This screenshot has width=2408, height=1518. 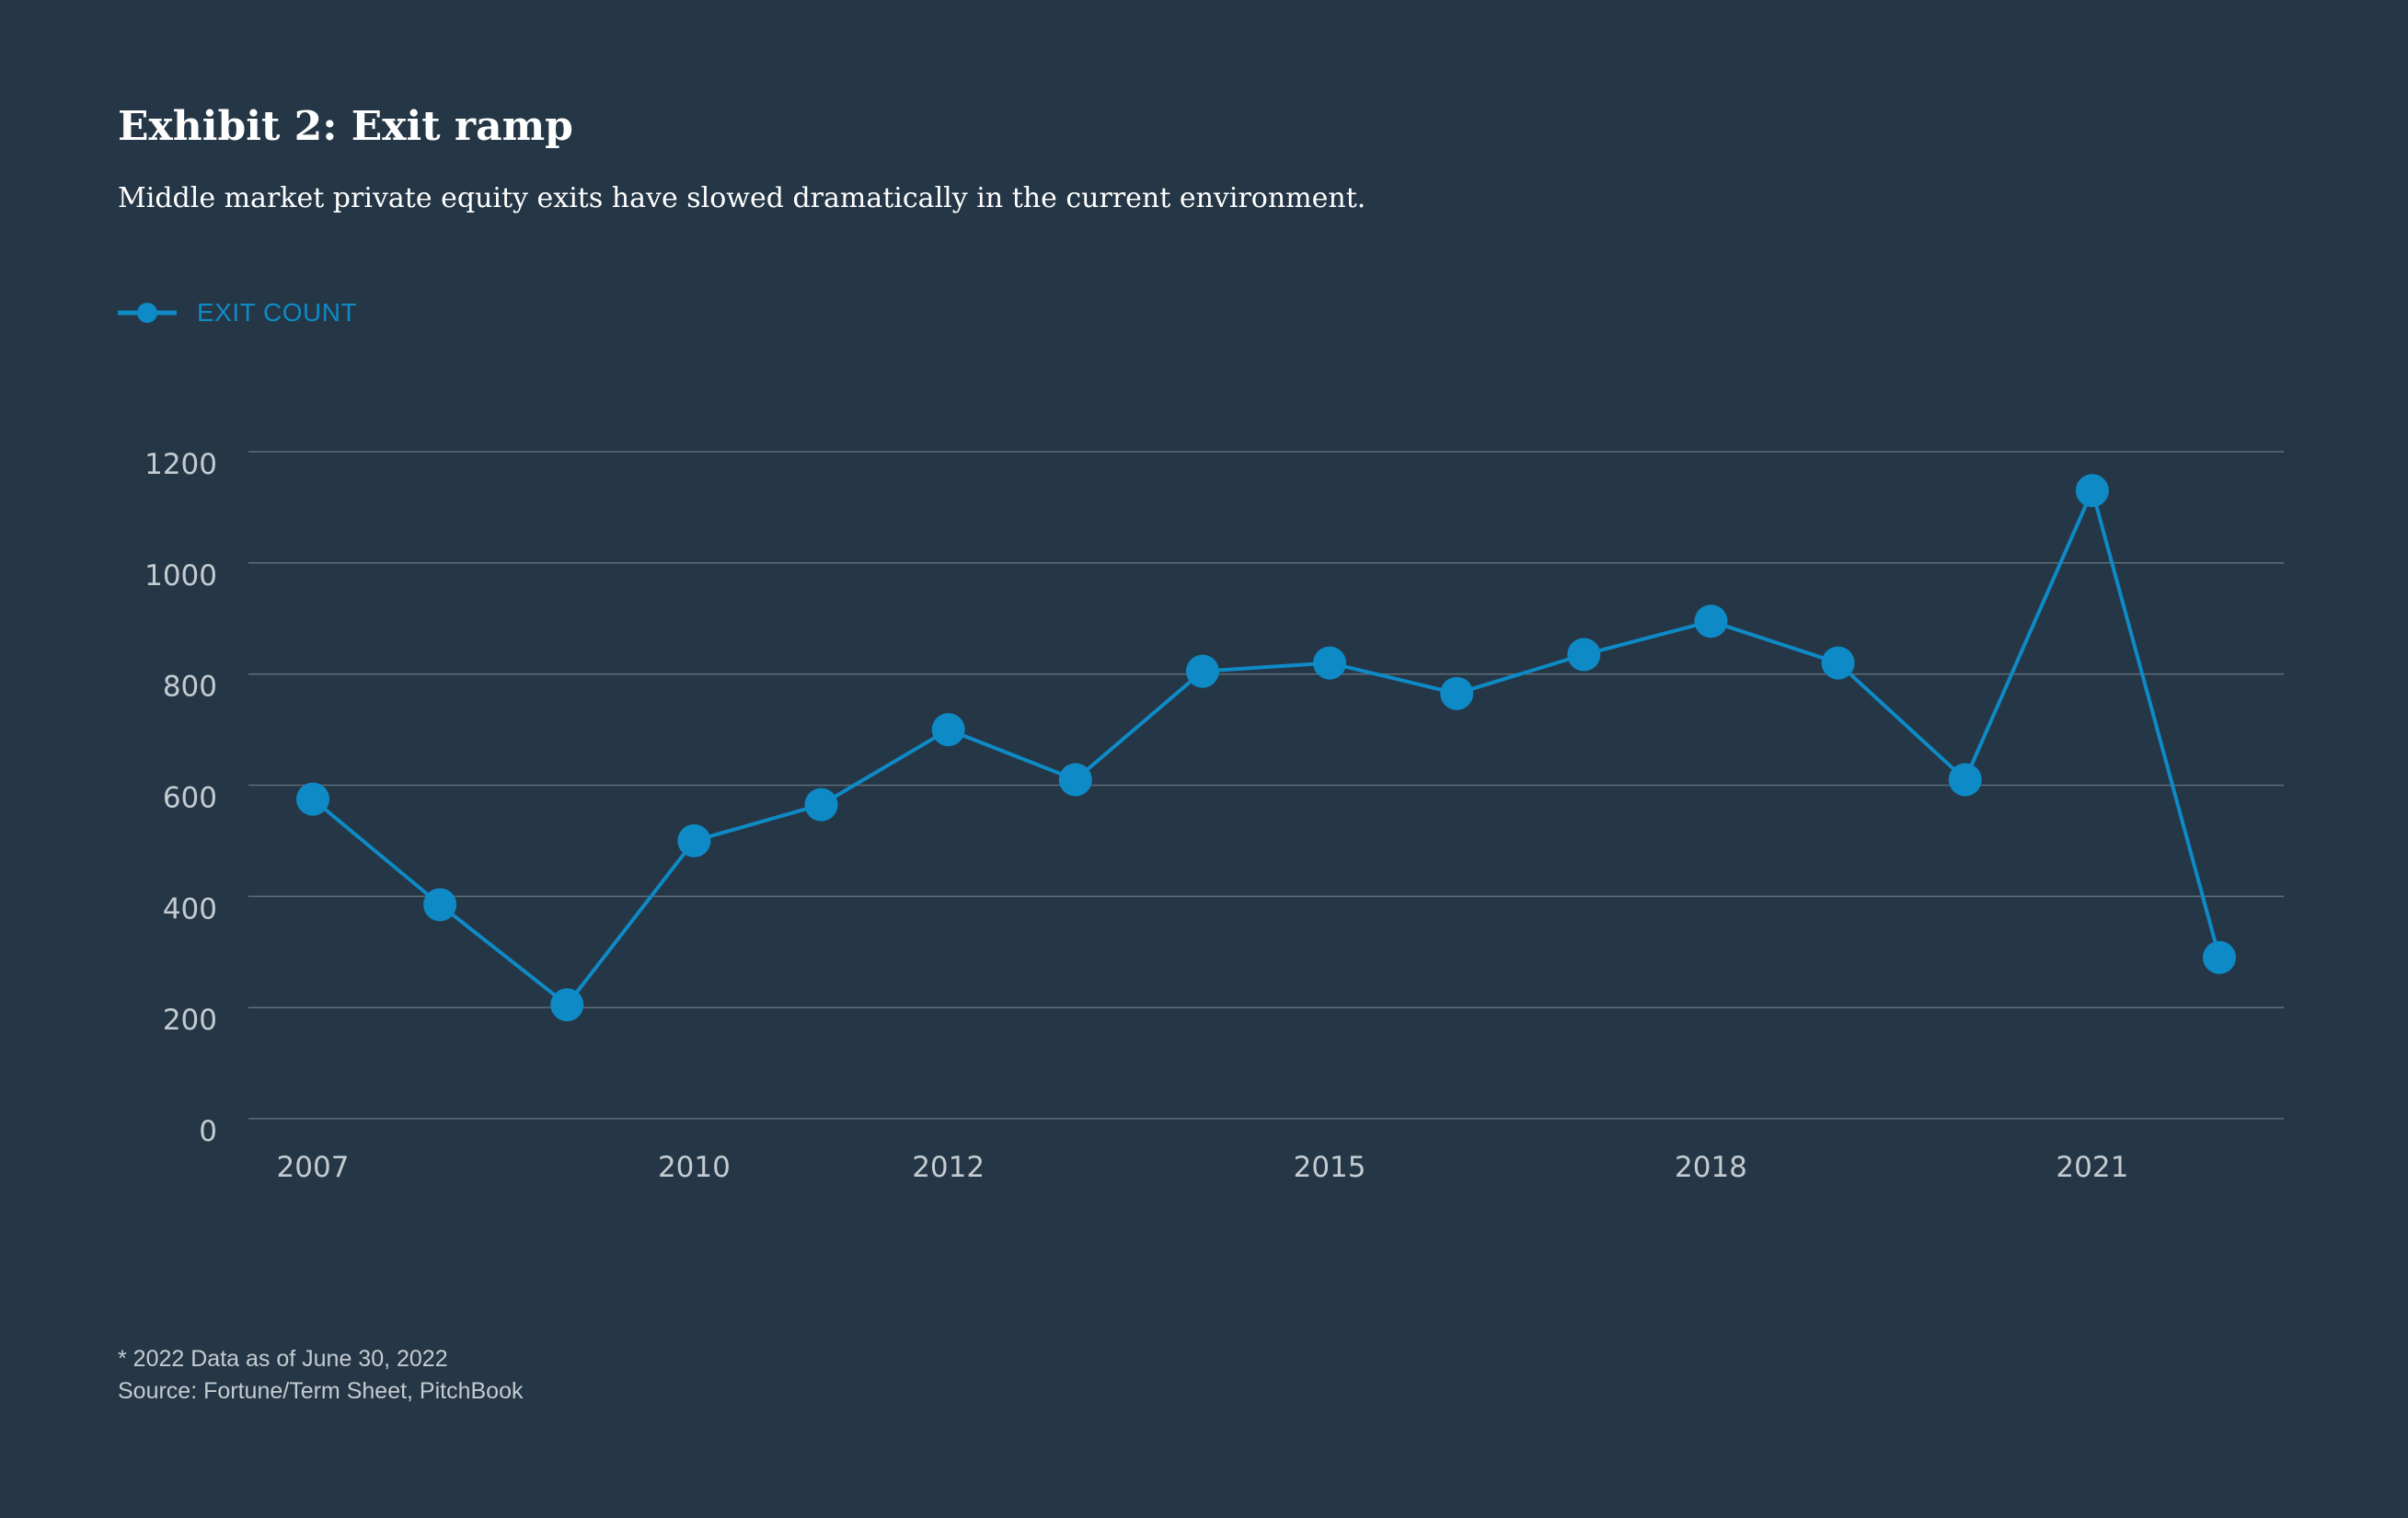 I want to click on data-point-2011, so click(x=821, y=805).